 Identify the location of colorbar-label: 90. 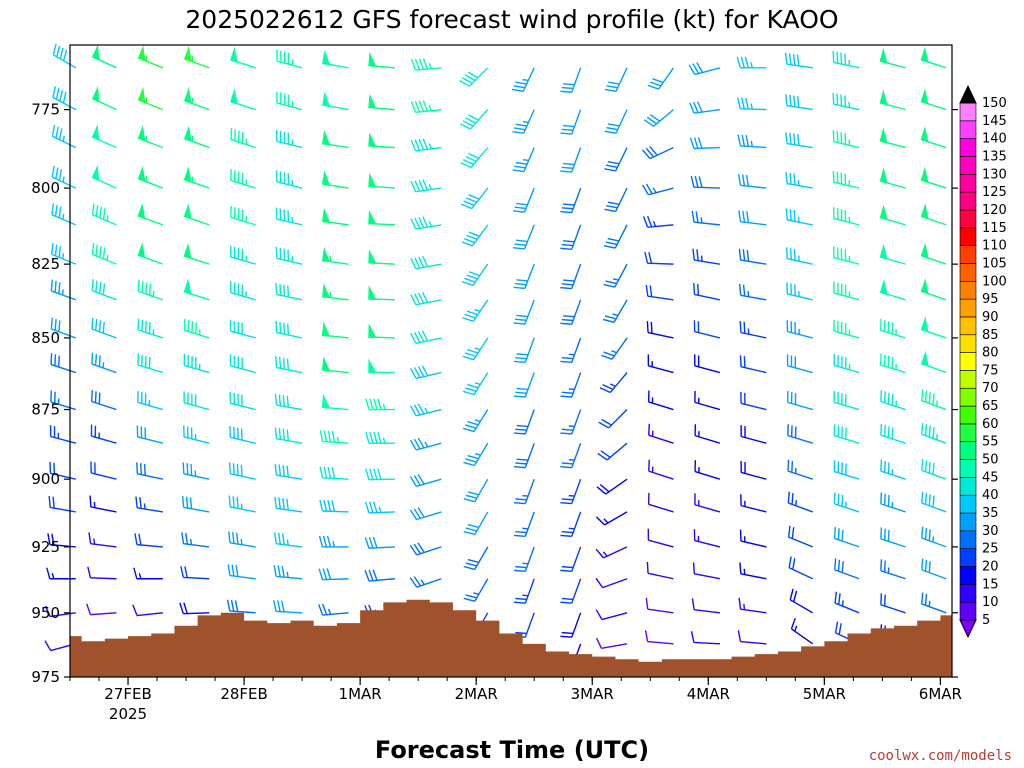
(990, 317).